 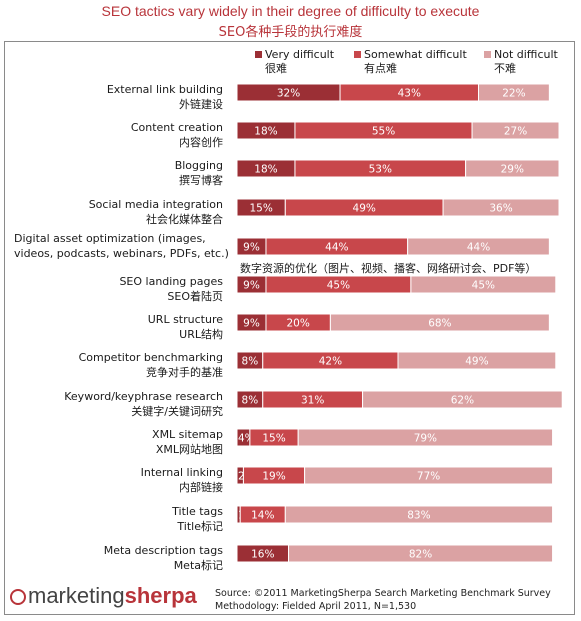 What do you see at coordinates (197, 519) in the screenshot?
I see `category-label: Title tags Title标记` at bounding box center [197, 519].